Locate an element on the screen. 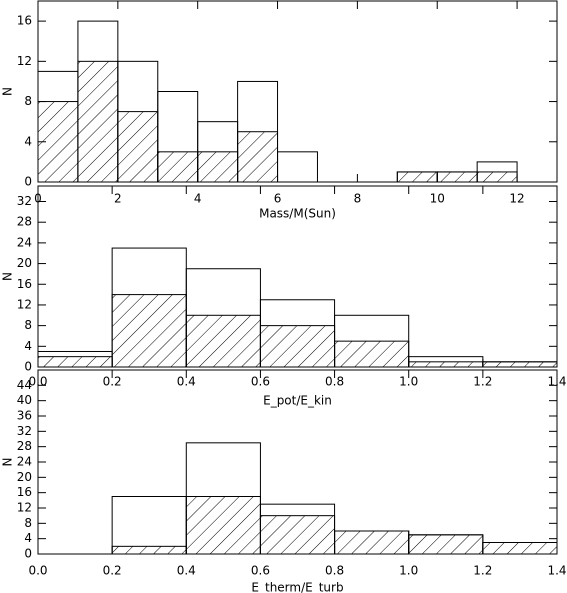  x-tick-label: 8 is located at coordinates (358, 199).